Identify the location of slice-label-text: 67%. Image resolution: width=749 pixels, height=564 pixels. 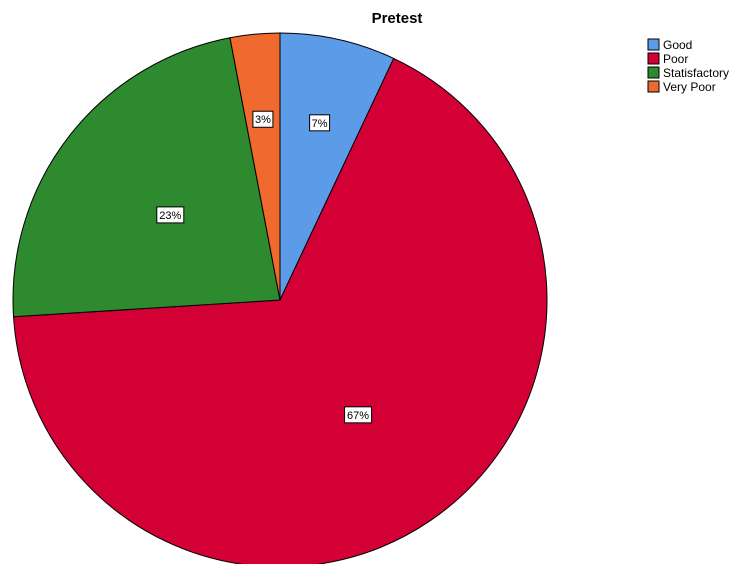
(358, 416).